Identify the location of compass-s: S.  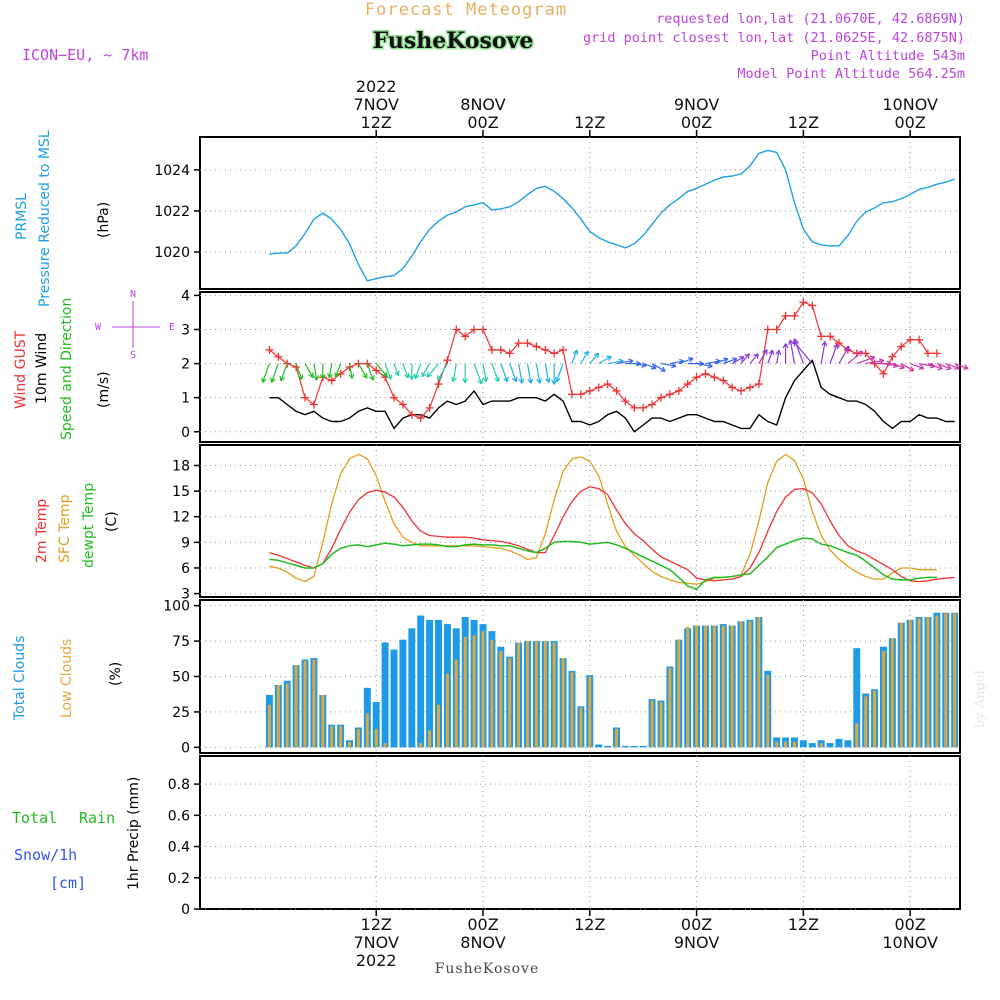
(133, 355).